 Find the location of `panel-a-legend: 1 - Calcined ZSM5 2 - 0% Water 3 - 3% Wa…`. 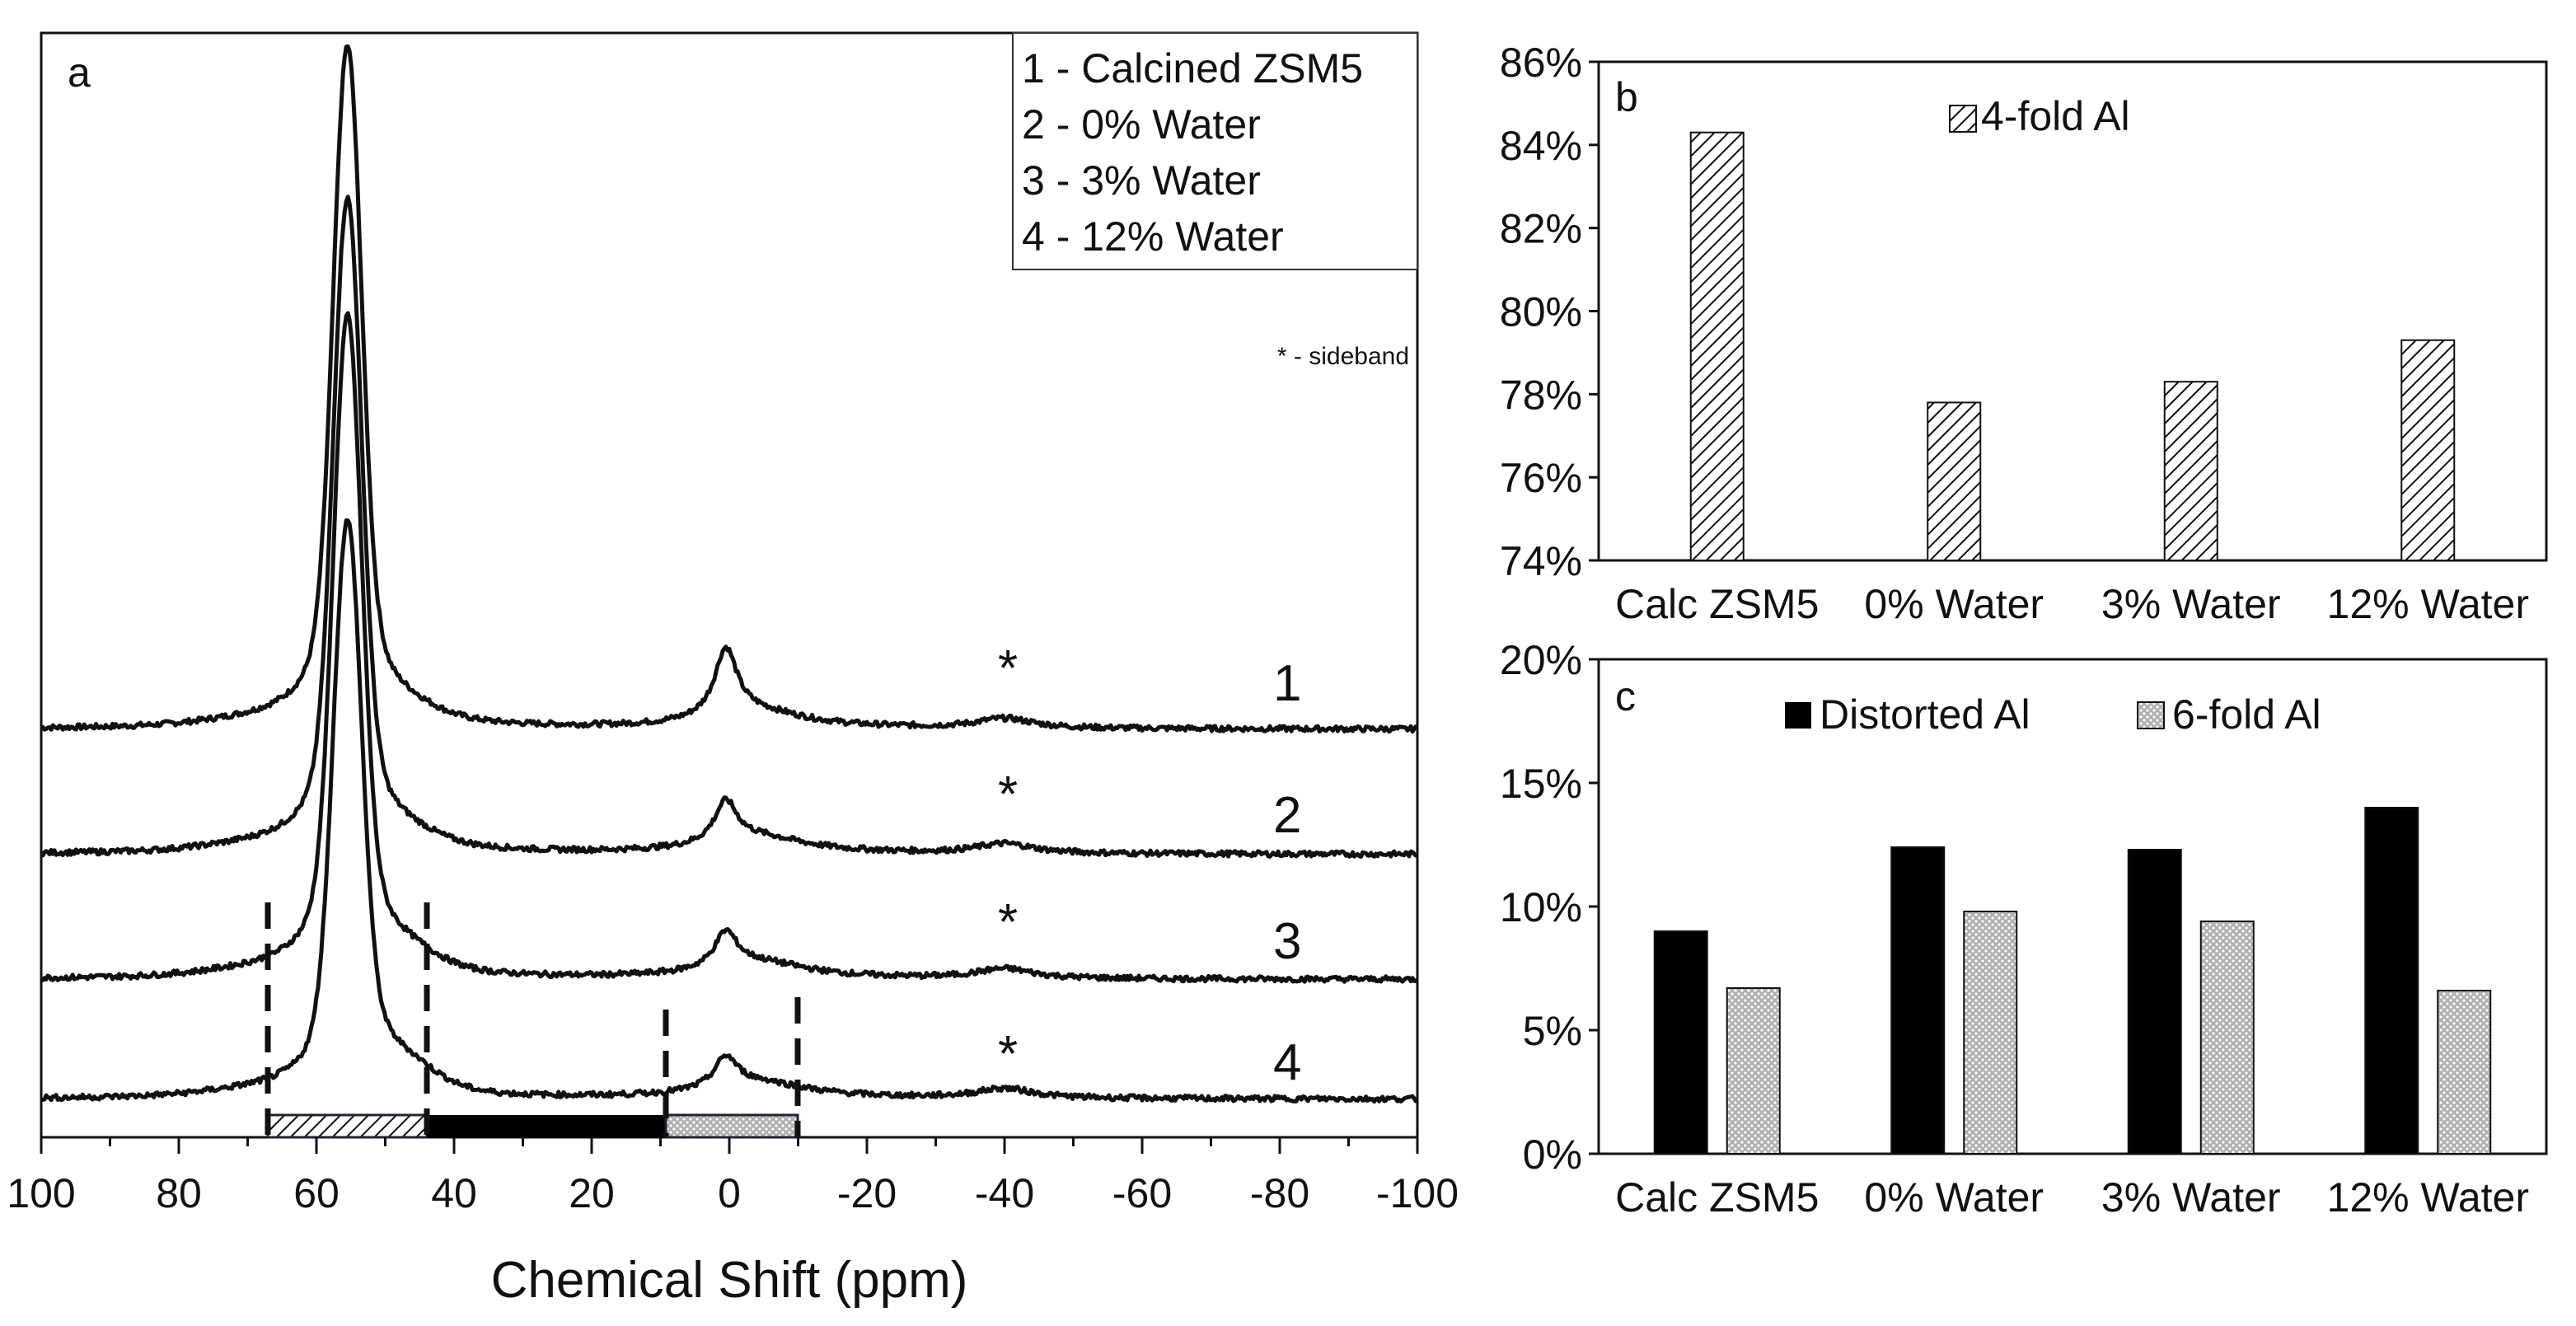

panel-a-legend: 1 - Calcined ZSM5 2 - 0% Water 3 - 3% Wa… is located at coordinates (1215, 151).